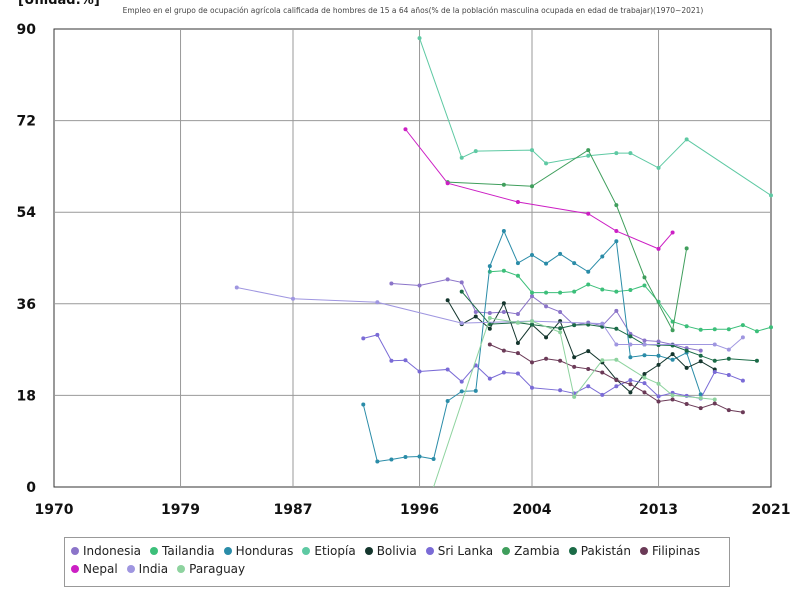 The image size is (800, 600). I want to click on series-nepal, so click(539, 189).